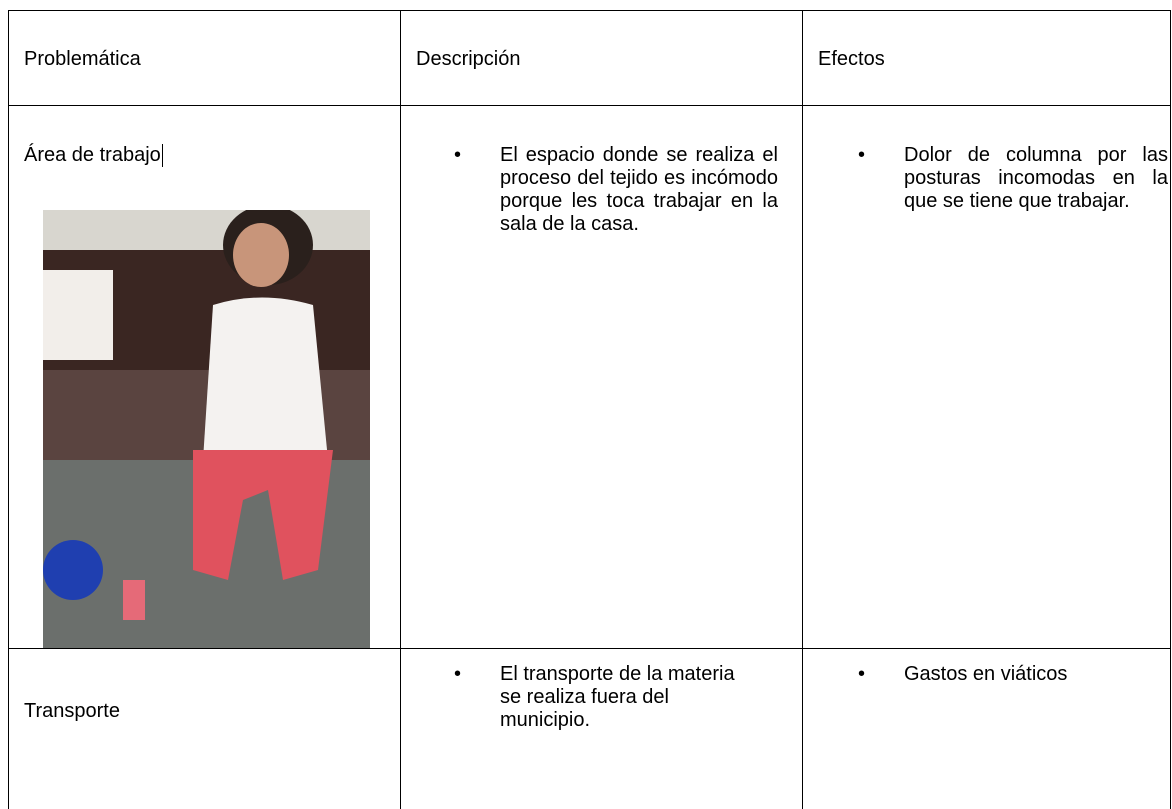 This screenshot has width=1172, height=809. I want to click on header-cell: Descripción, so click(468, 59).